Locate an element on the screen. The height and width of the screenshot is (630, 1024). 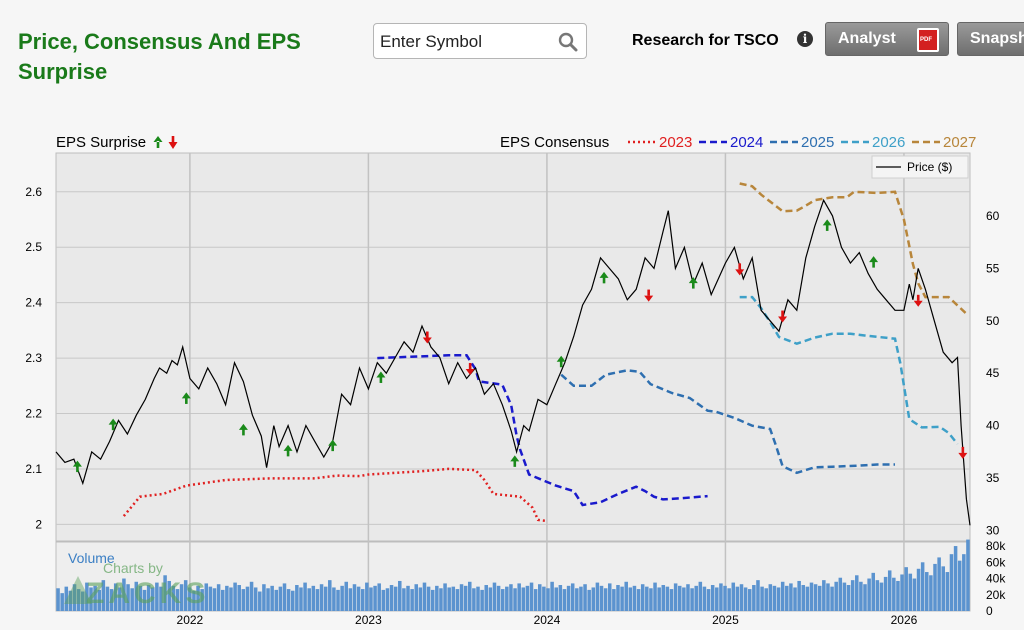
eps-axis-tick-label: 2.4 is located at coordinates (33, 303).